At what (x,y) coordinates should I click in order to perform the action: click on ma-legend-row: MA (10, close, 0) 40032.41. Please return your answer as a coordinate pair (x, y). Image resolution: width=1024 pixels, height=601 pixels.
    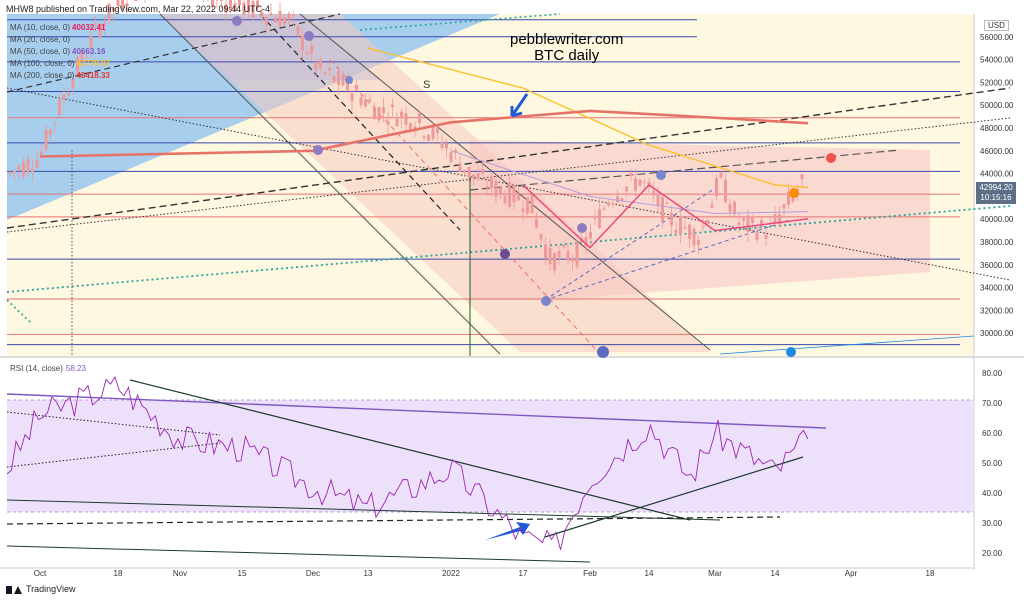
    Looking at the image, I should click on (60, 28).